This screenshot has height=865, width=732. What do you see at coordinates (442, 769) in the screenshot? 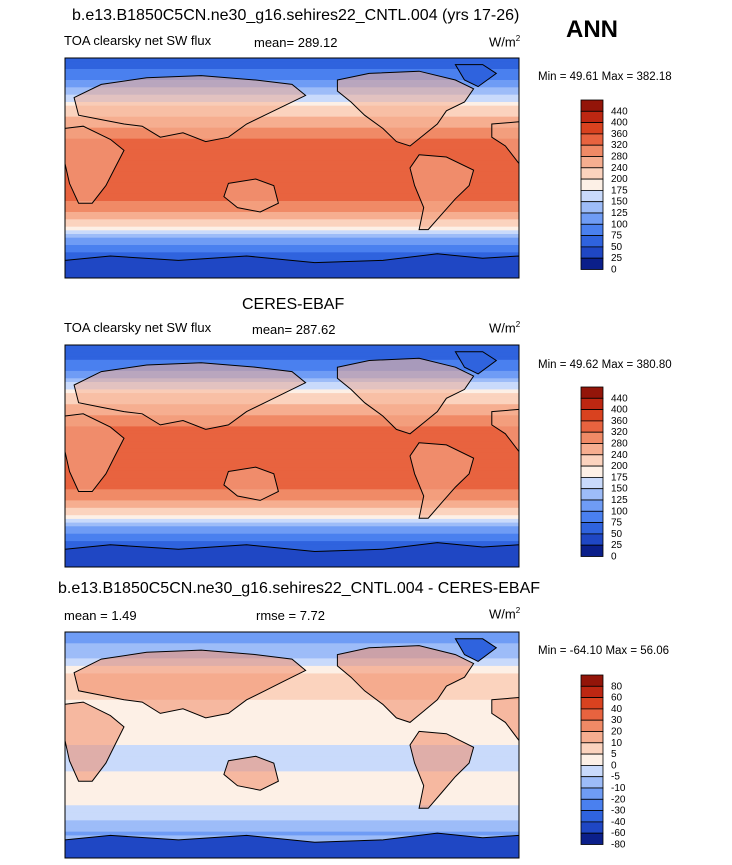
I see `coastline-south-america` at bounding box center [442, 769].